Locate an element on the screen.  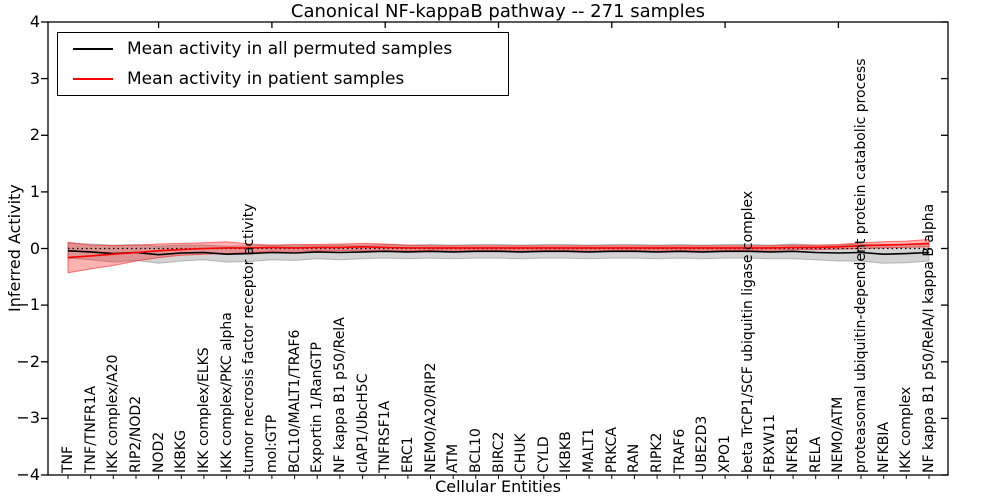
y-tick-label: 3 is located at coordinates (34, 78).